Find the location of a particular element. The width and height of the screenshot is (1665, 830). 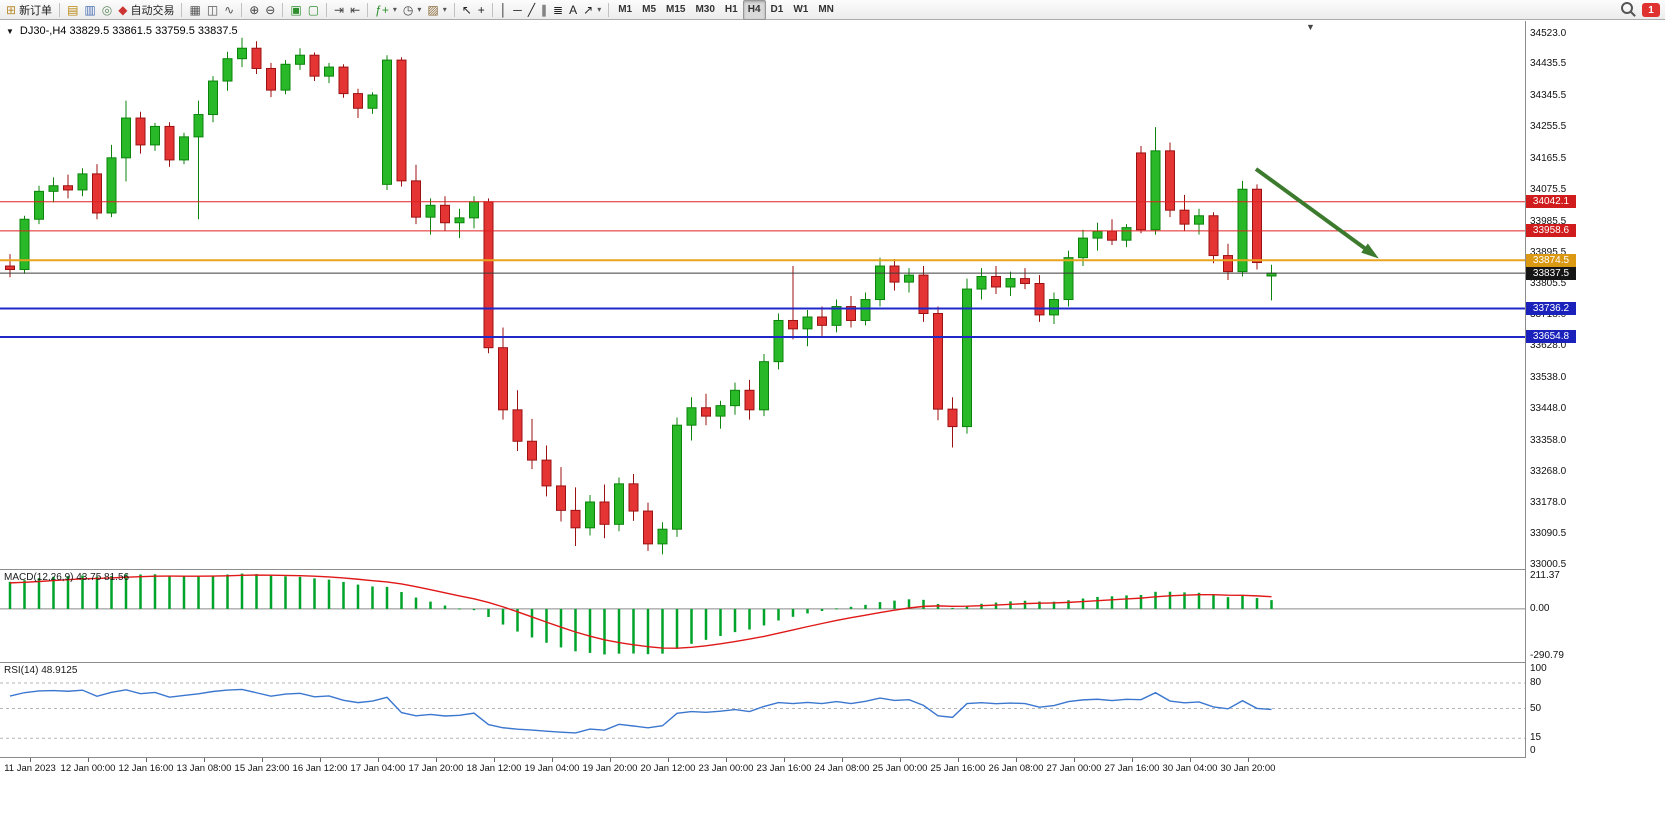

chart-shift-button: ⇤ is located at coordinates (355, 10).